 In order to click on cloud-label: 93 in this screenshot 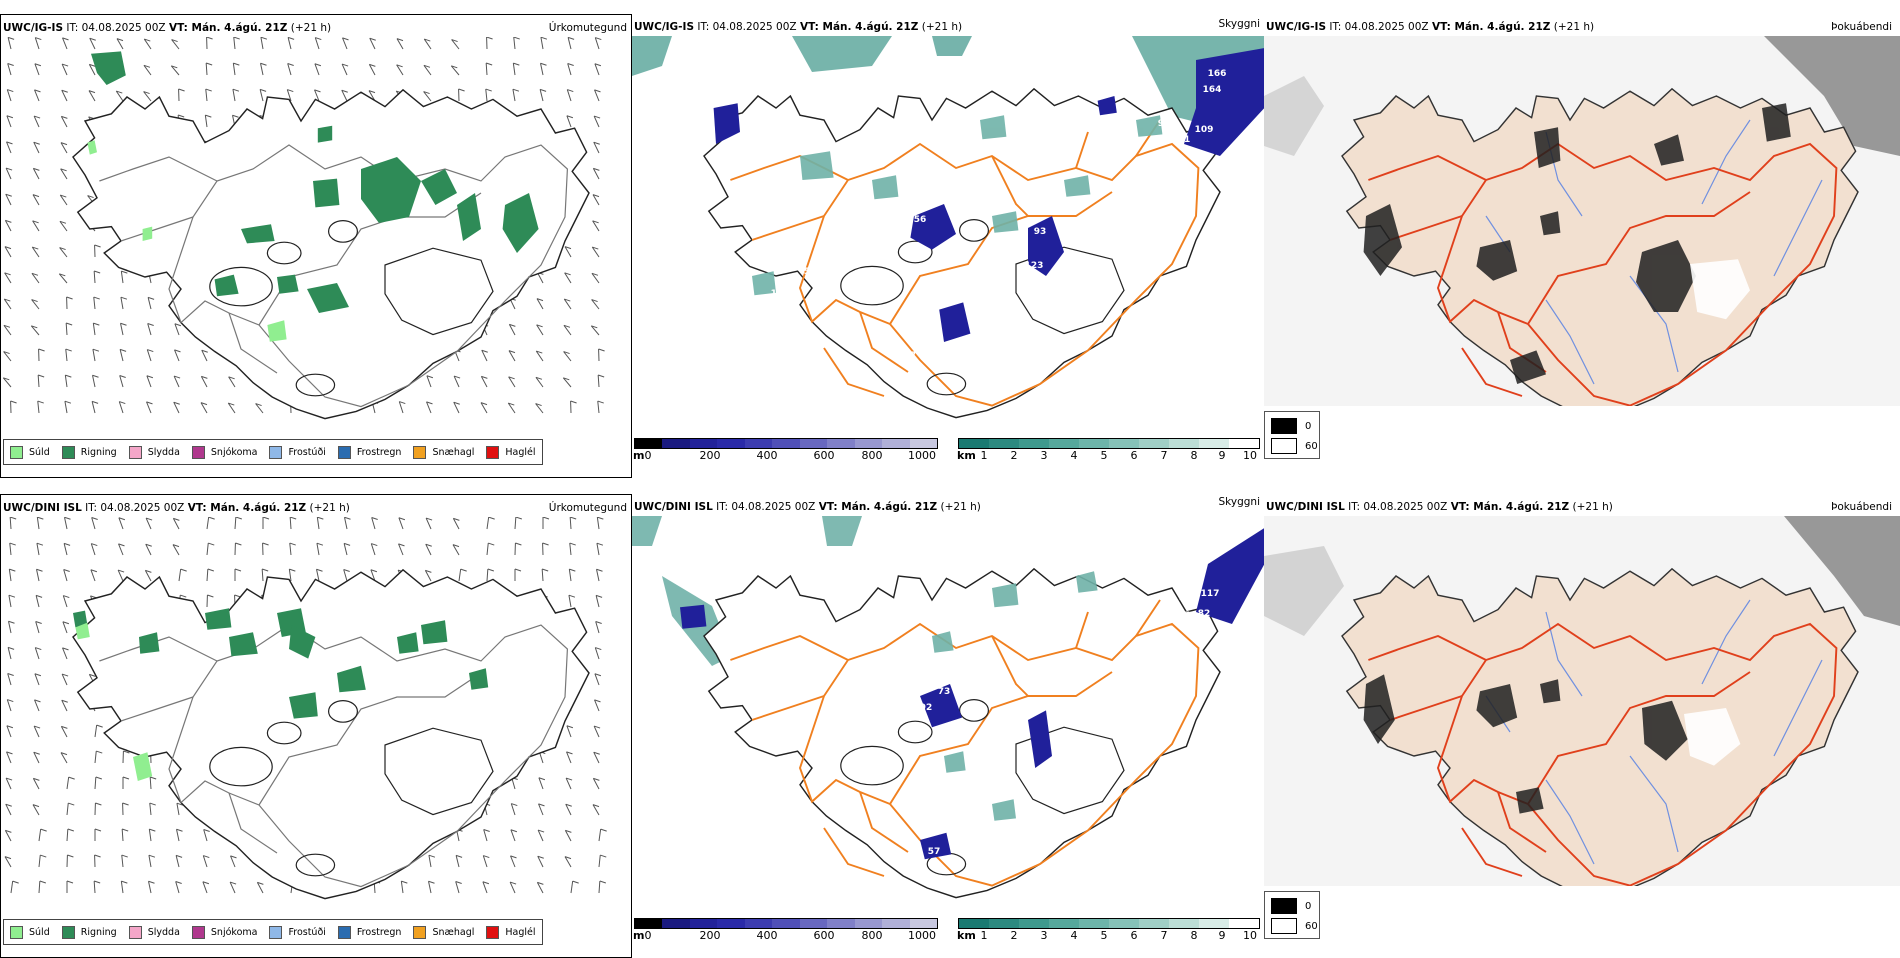, I will do `click(1040, 232)`.